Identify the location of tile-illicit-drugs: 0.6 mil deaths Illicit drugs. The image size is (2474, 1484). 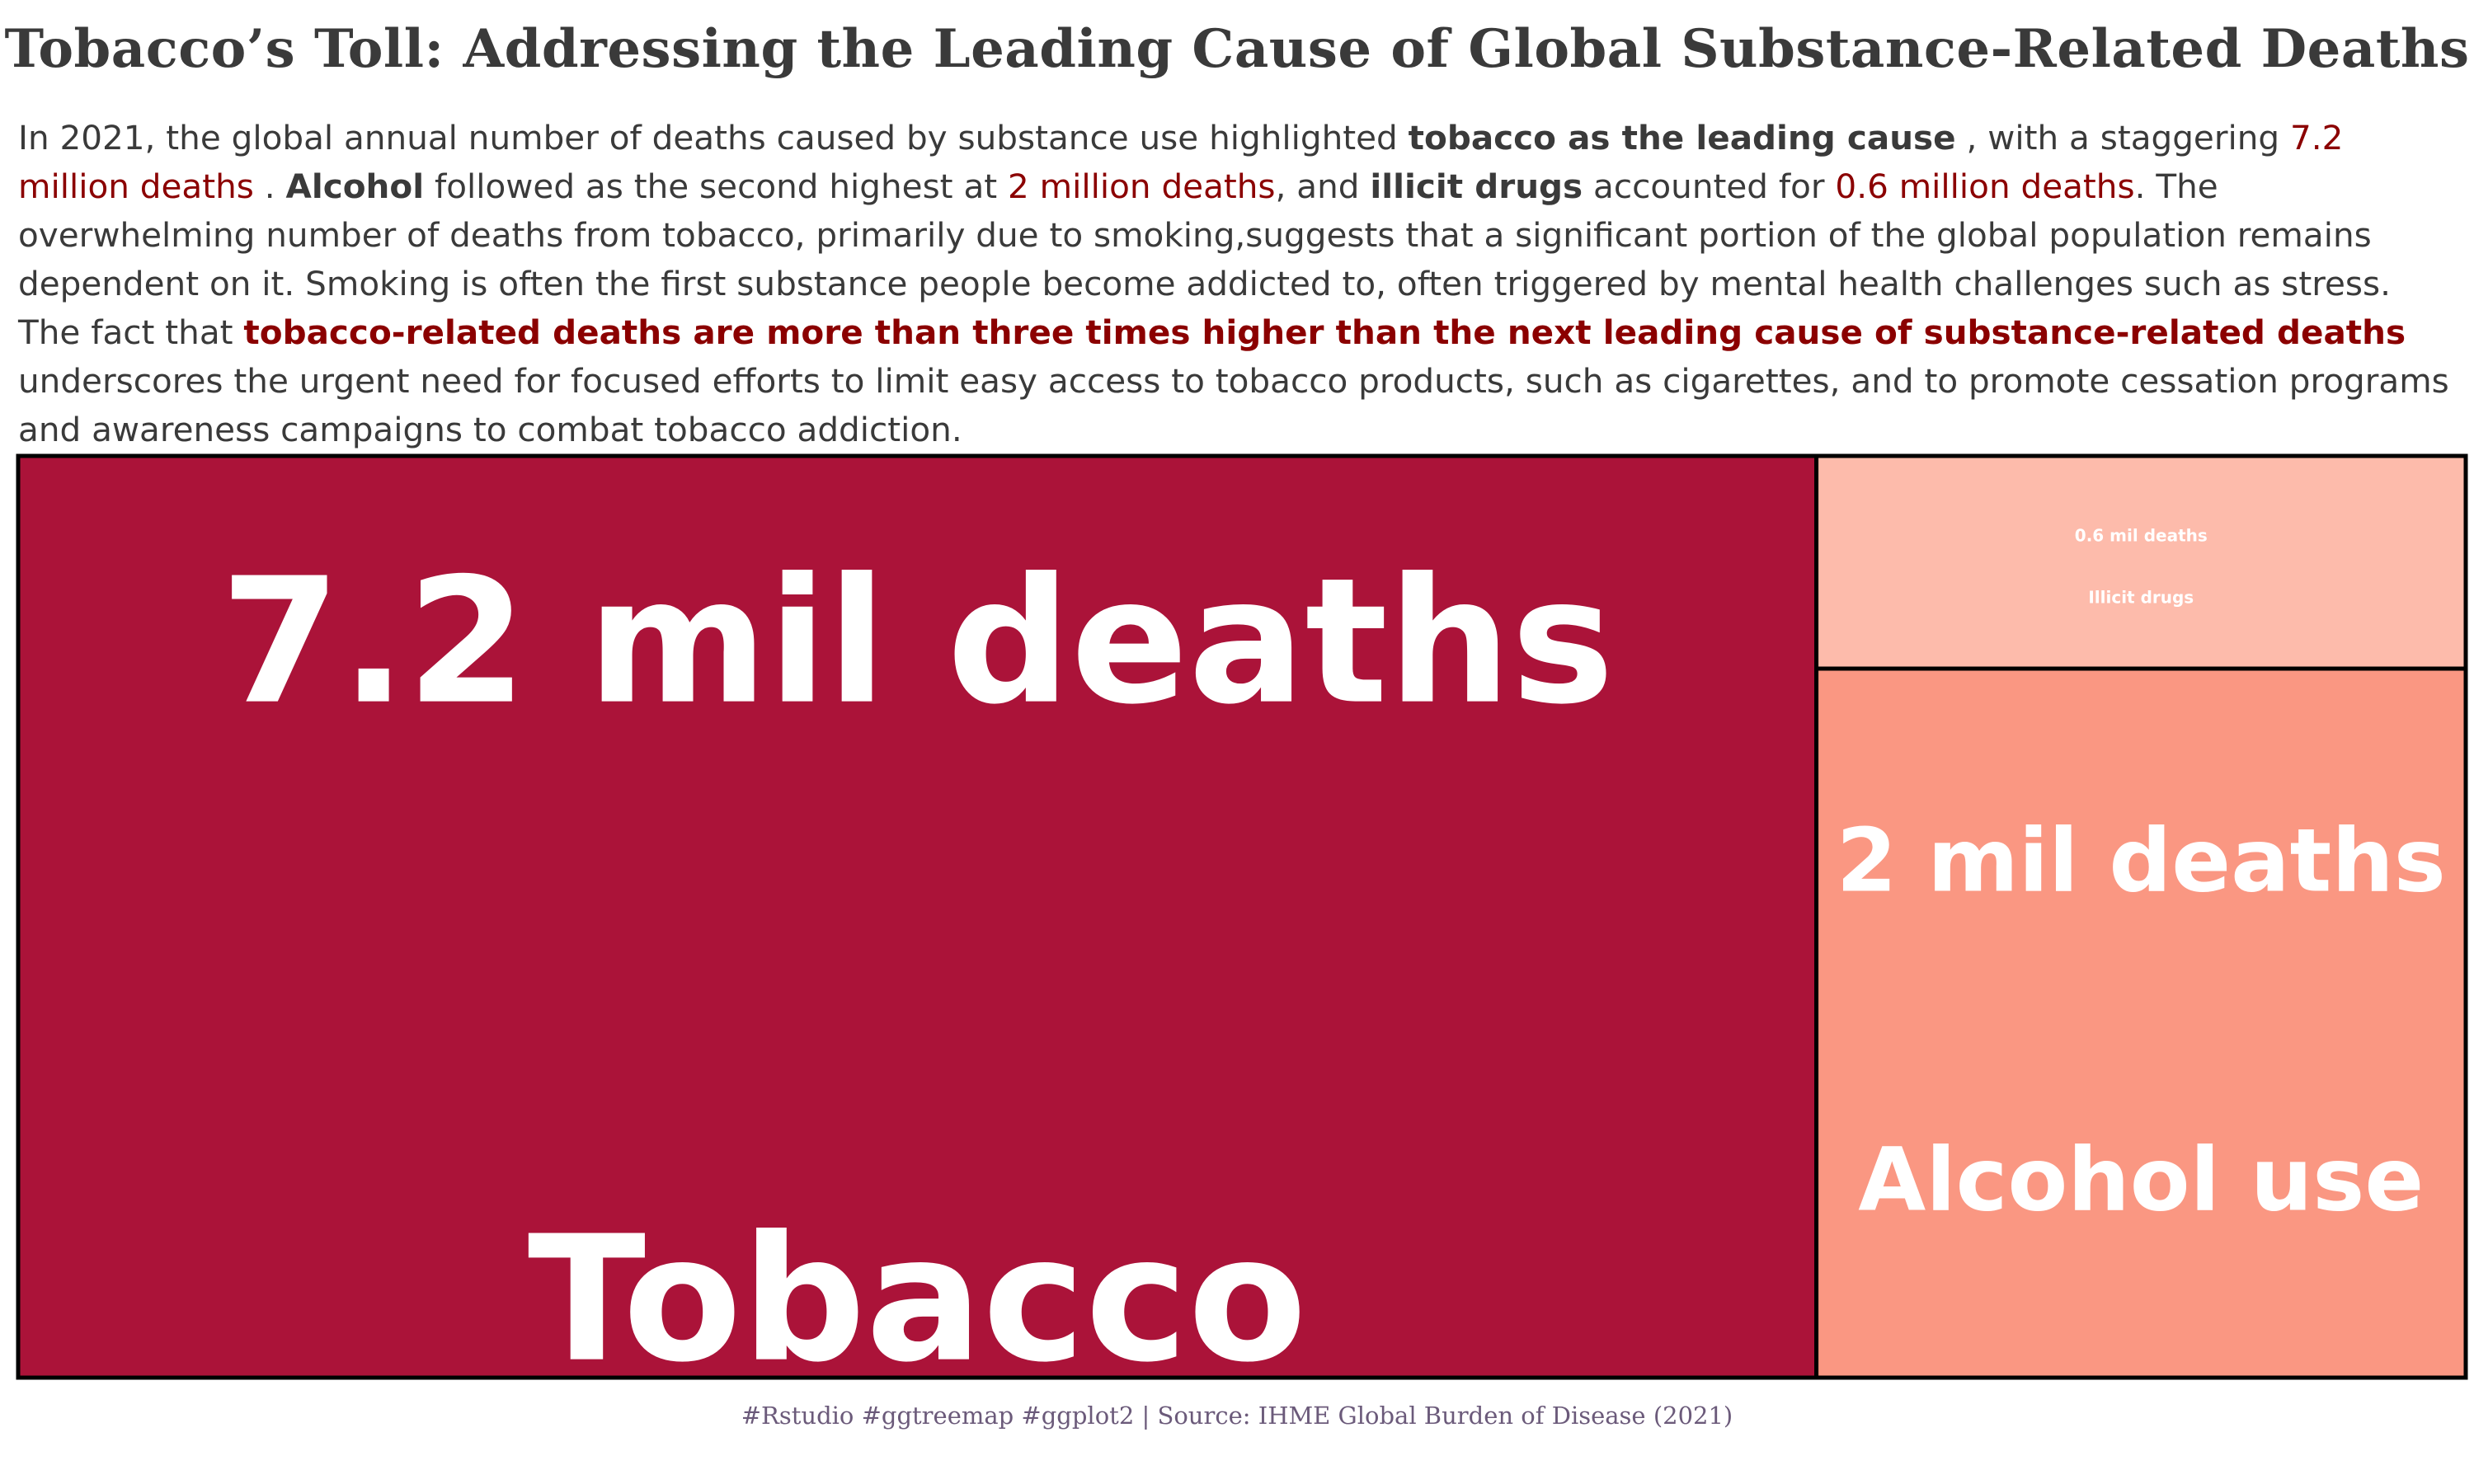
(2141, 562).